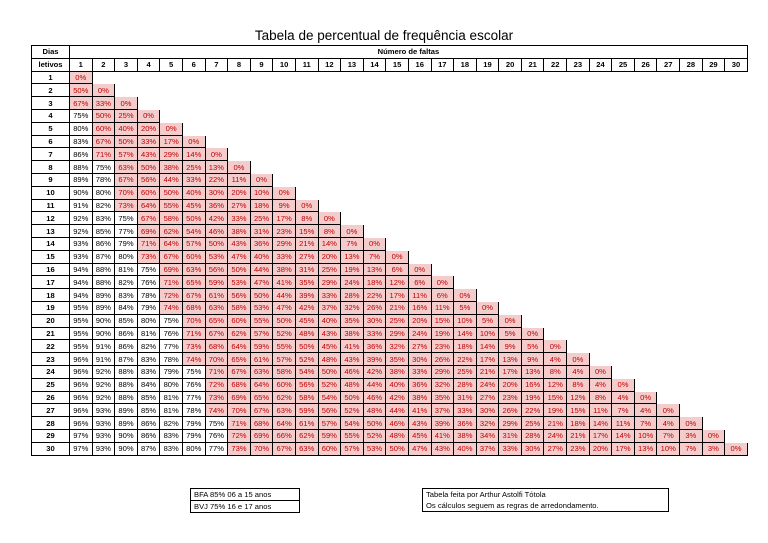  I want to click on day-cell: 24, so click(50, 371).